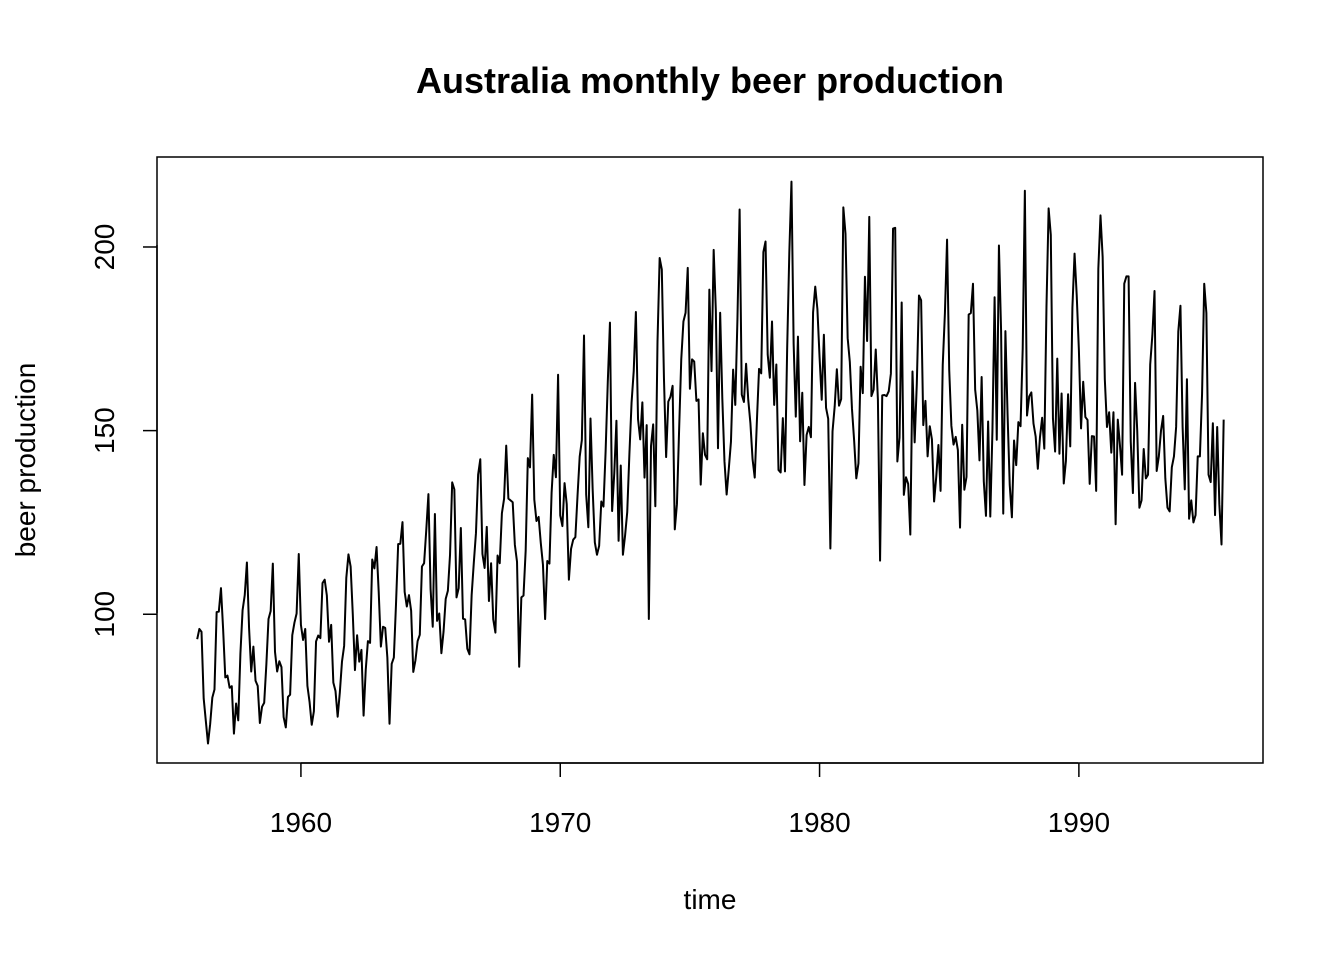 Image resolution: width=1344 pixels, height=960 pixels. What do you see at coordinates (25, 460) in the screenshot?
I see `y-axis-label: beer production` at bounding box center [25, 460].